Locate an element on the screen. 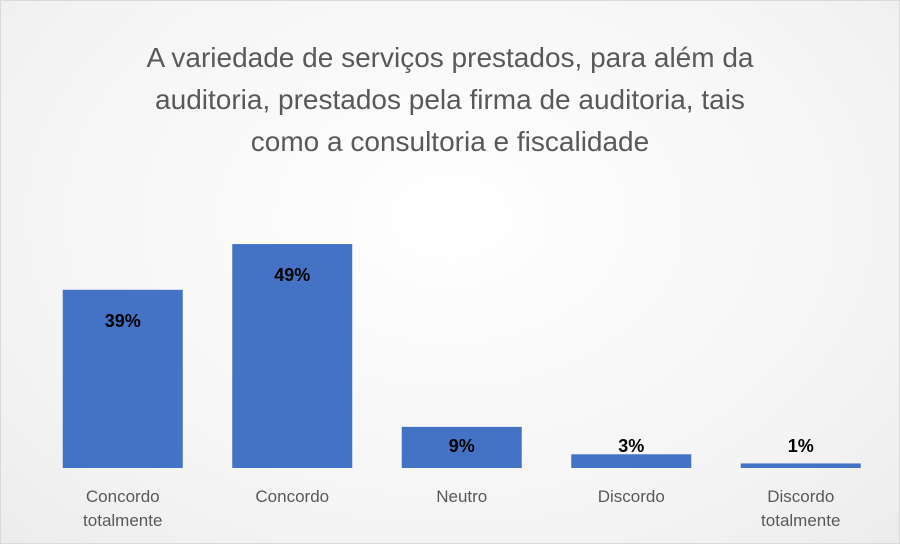 The width and height of the screenshot is (900, 544). value-label: 1% is located at coordinates (801, 446).